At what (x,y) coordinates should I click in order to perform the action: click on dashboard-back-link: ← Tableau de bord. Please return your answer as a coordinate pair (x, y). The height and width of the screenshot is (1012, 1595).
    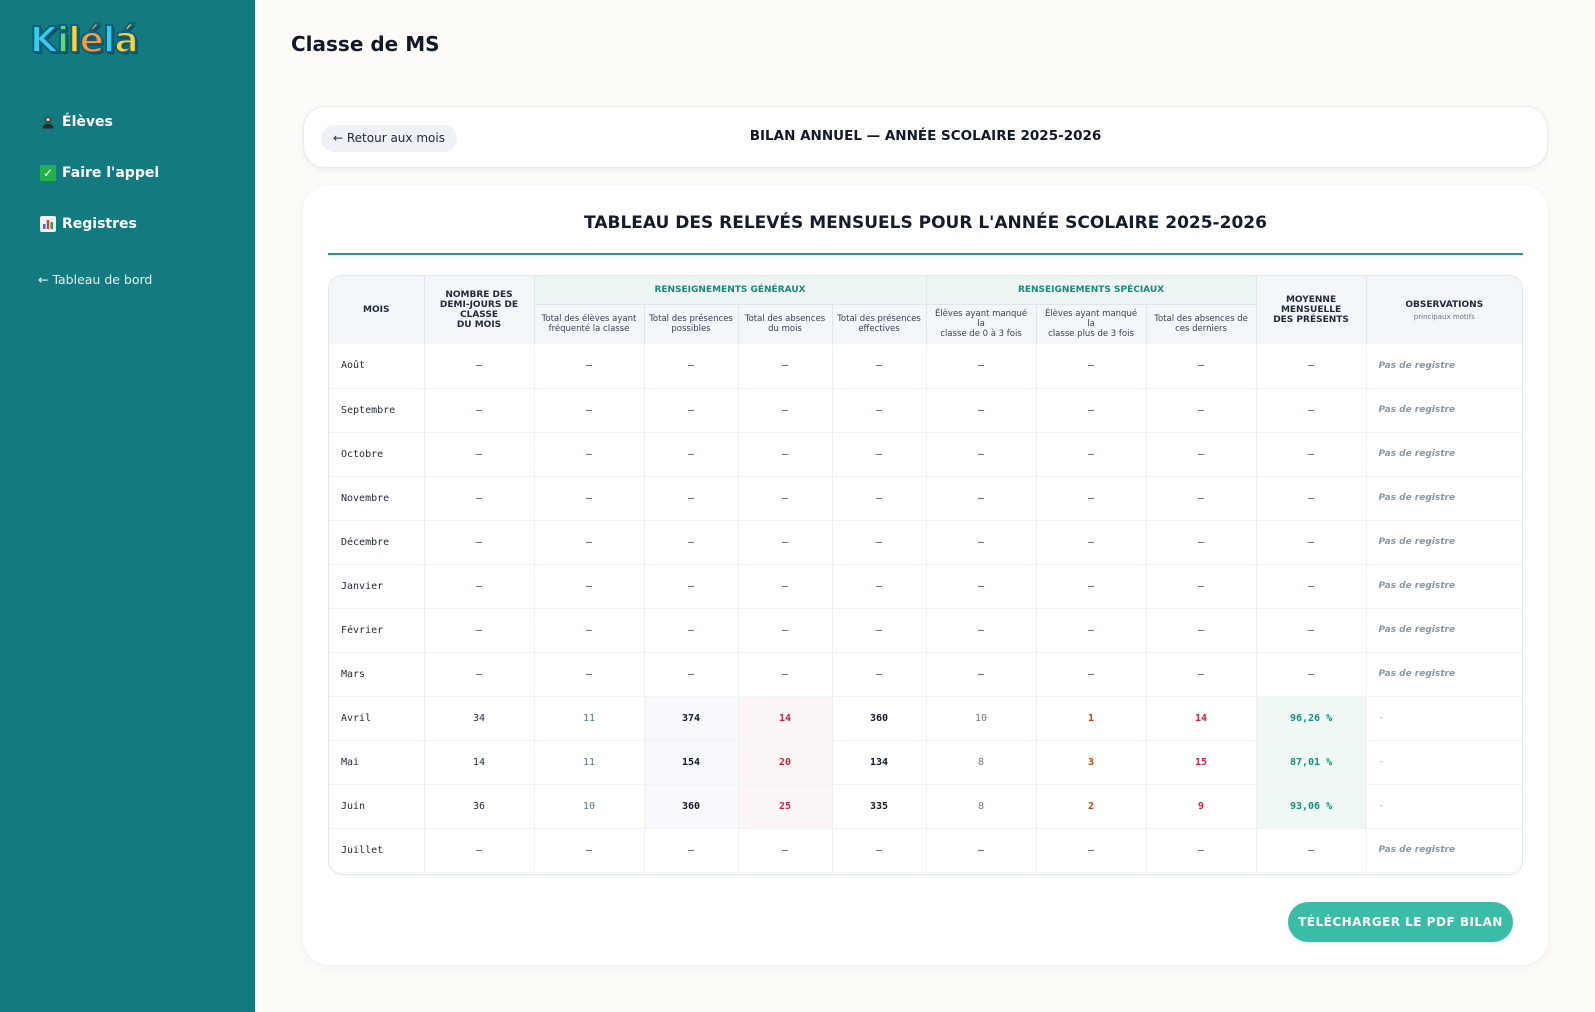
    Looking at the image, I should click on (95, 279).